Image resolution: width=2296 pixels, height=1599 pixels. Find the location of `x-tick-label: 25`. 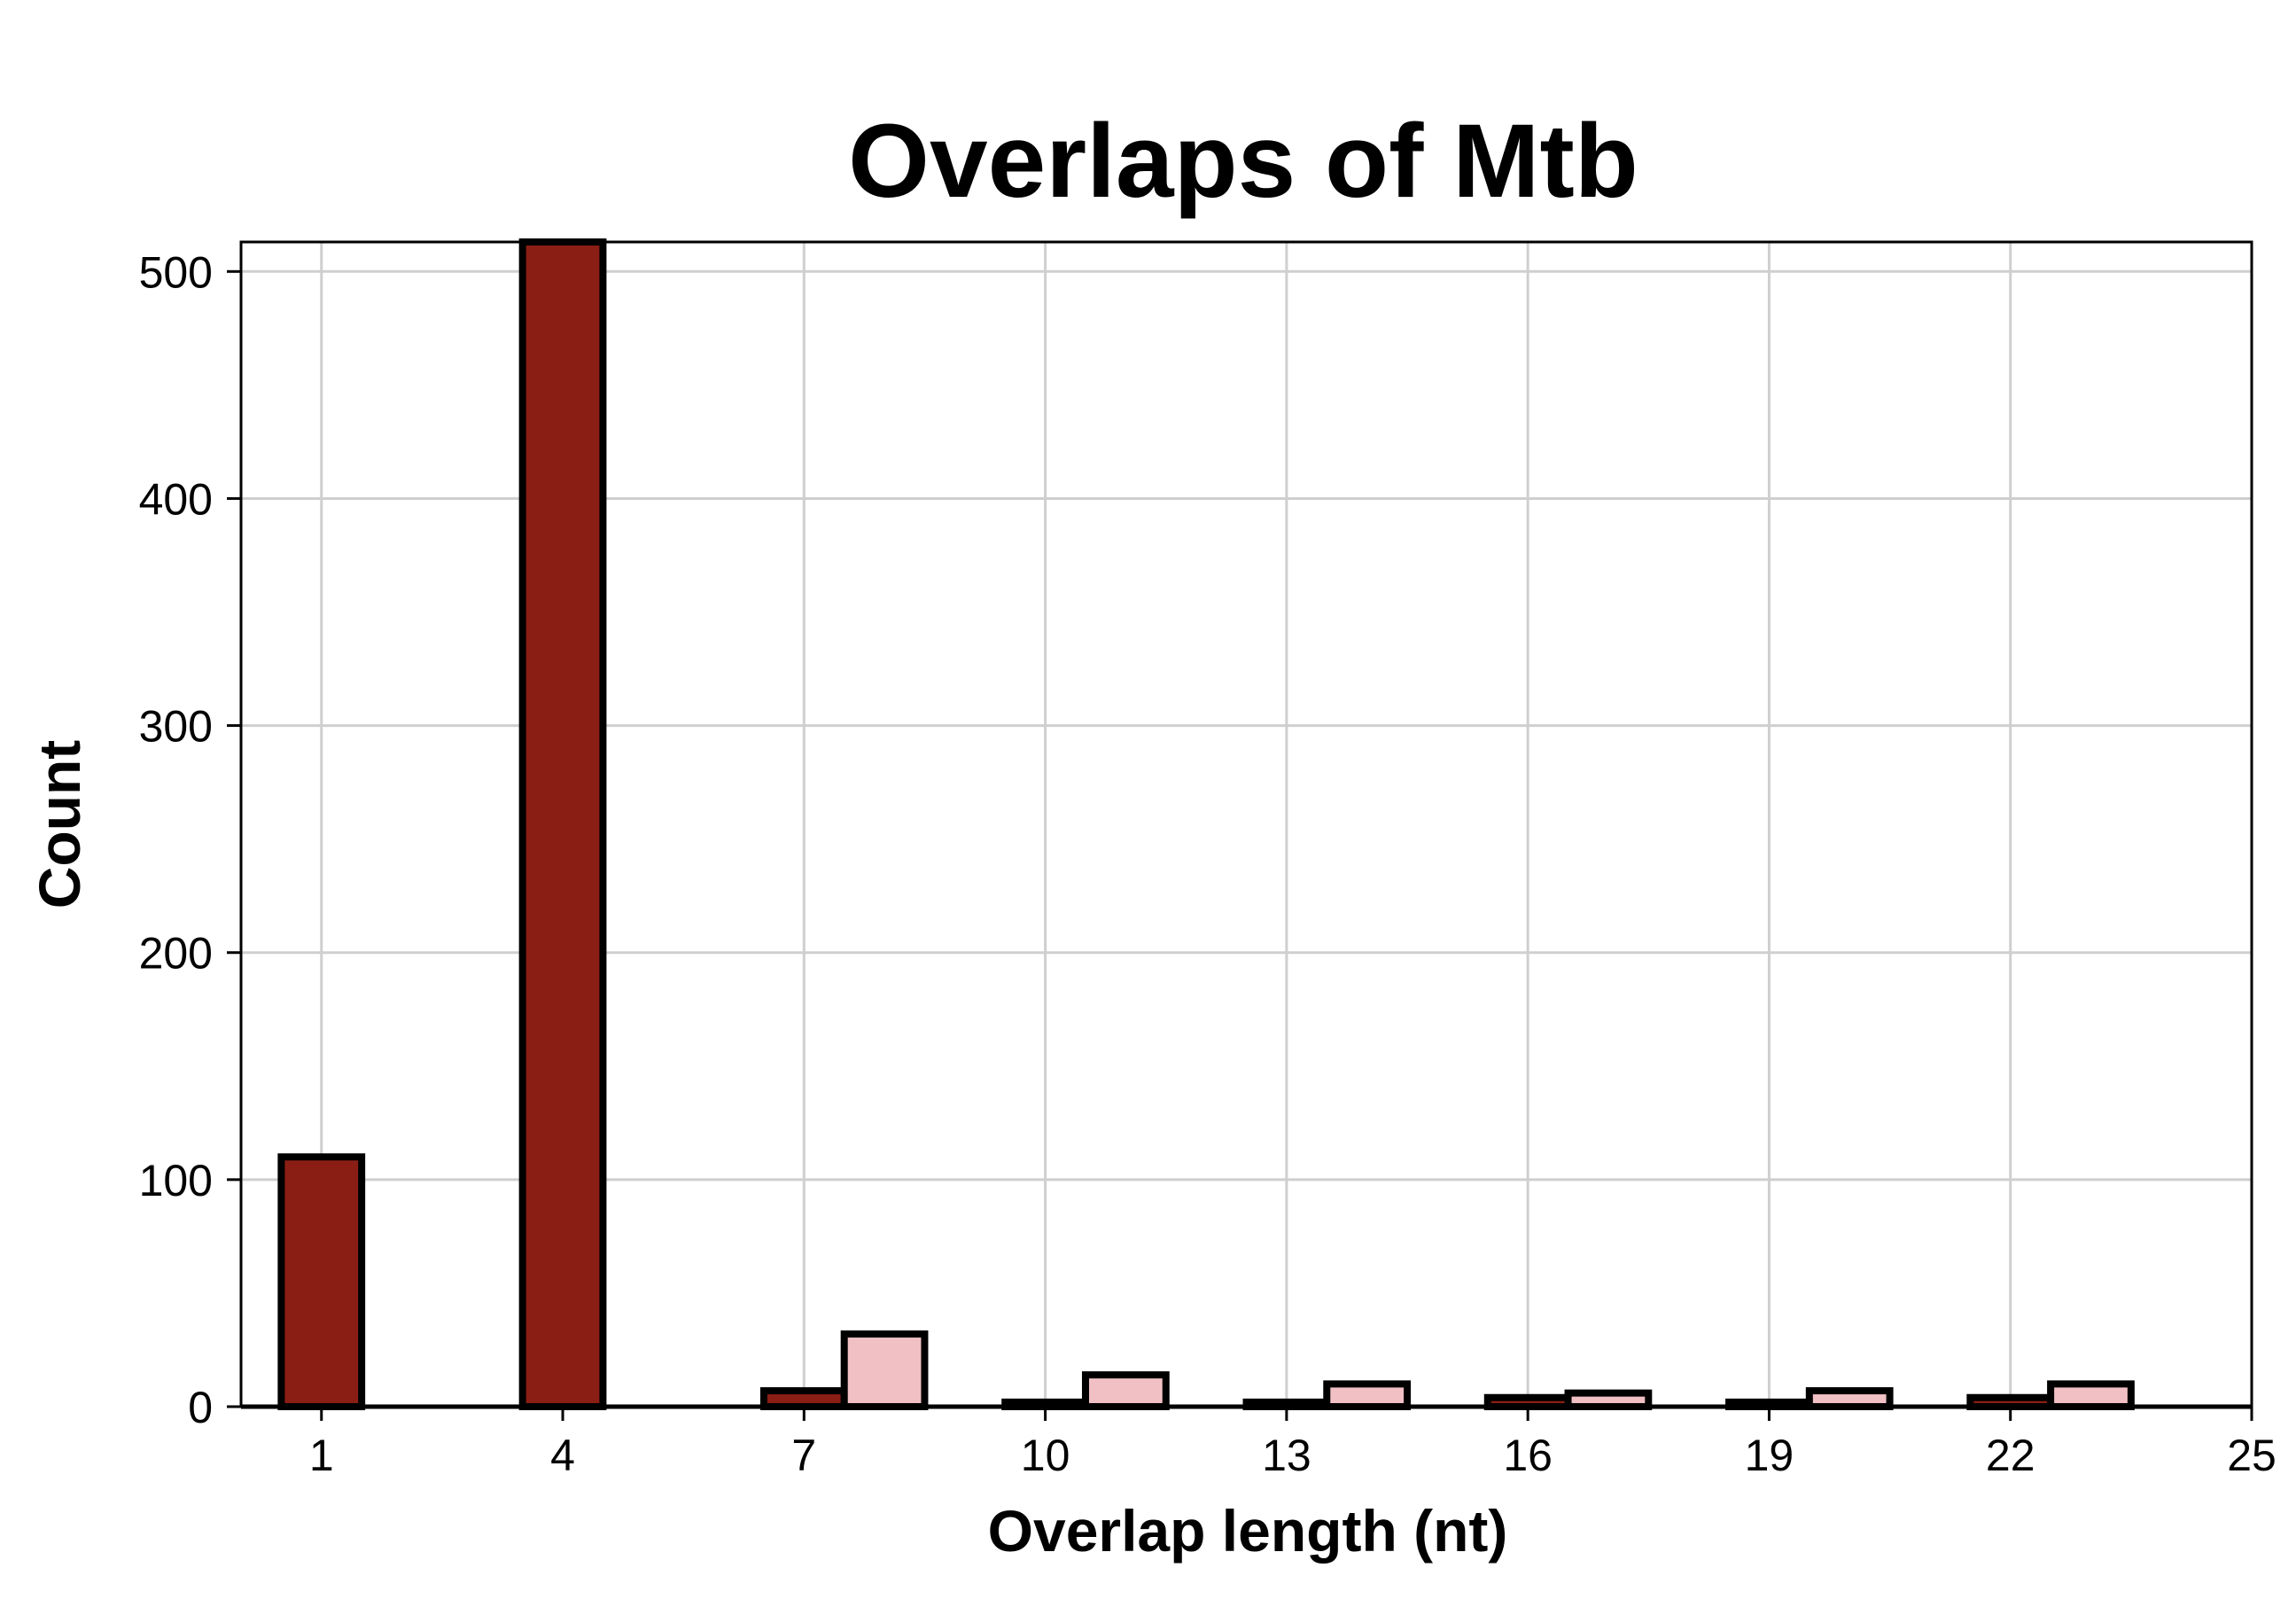

x-tick-label: 25 is located at coordinates (2252, 1455).